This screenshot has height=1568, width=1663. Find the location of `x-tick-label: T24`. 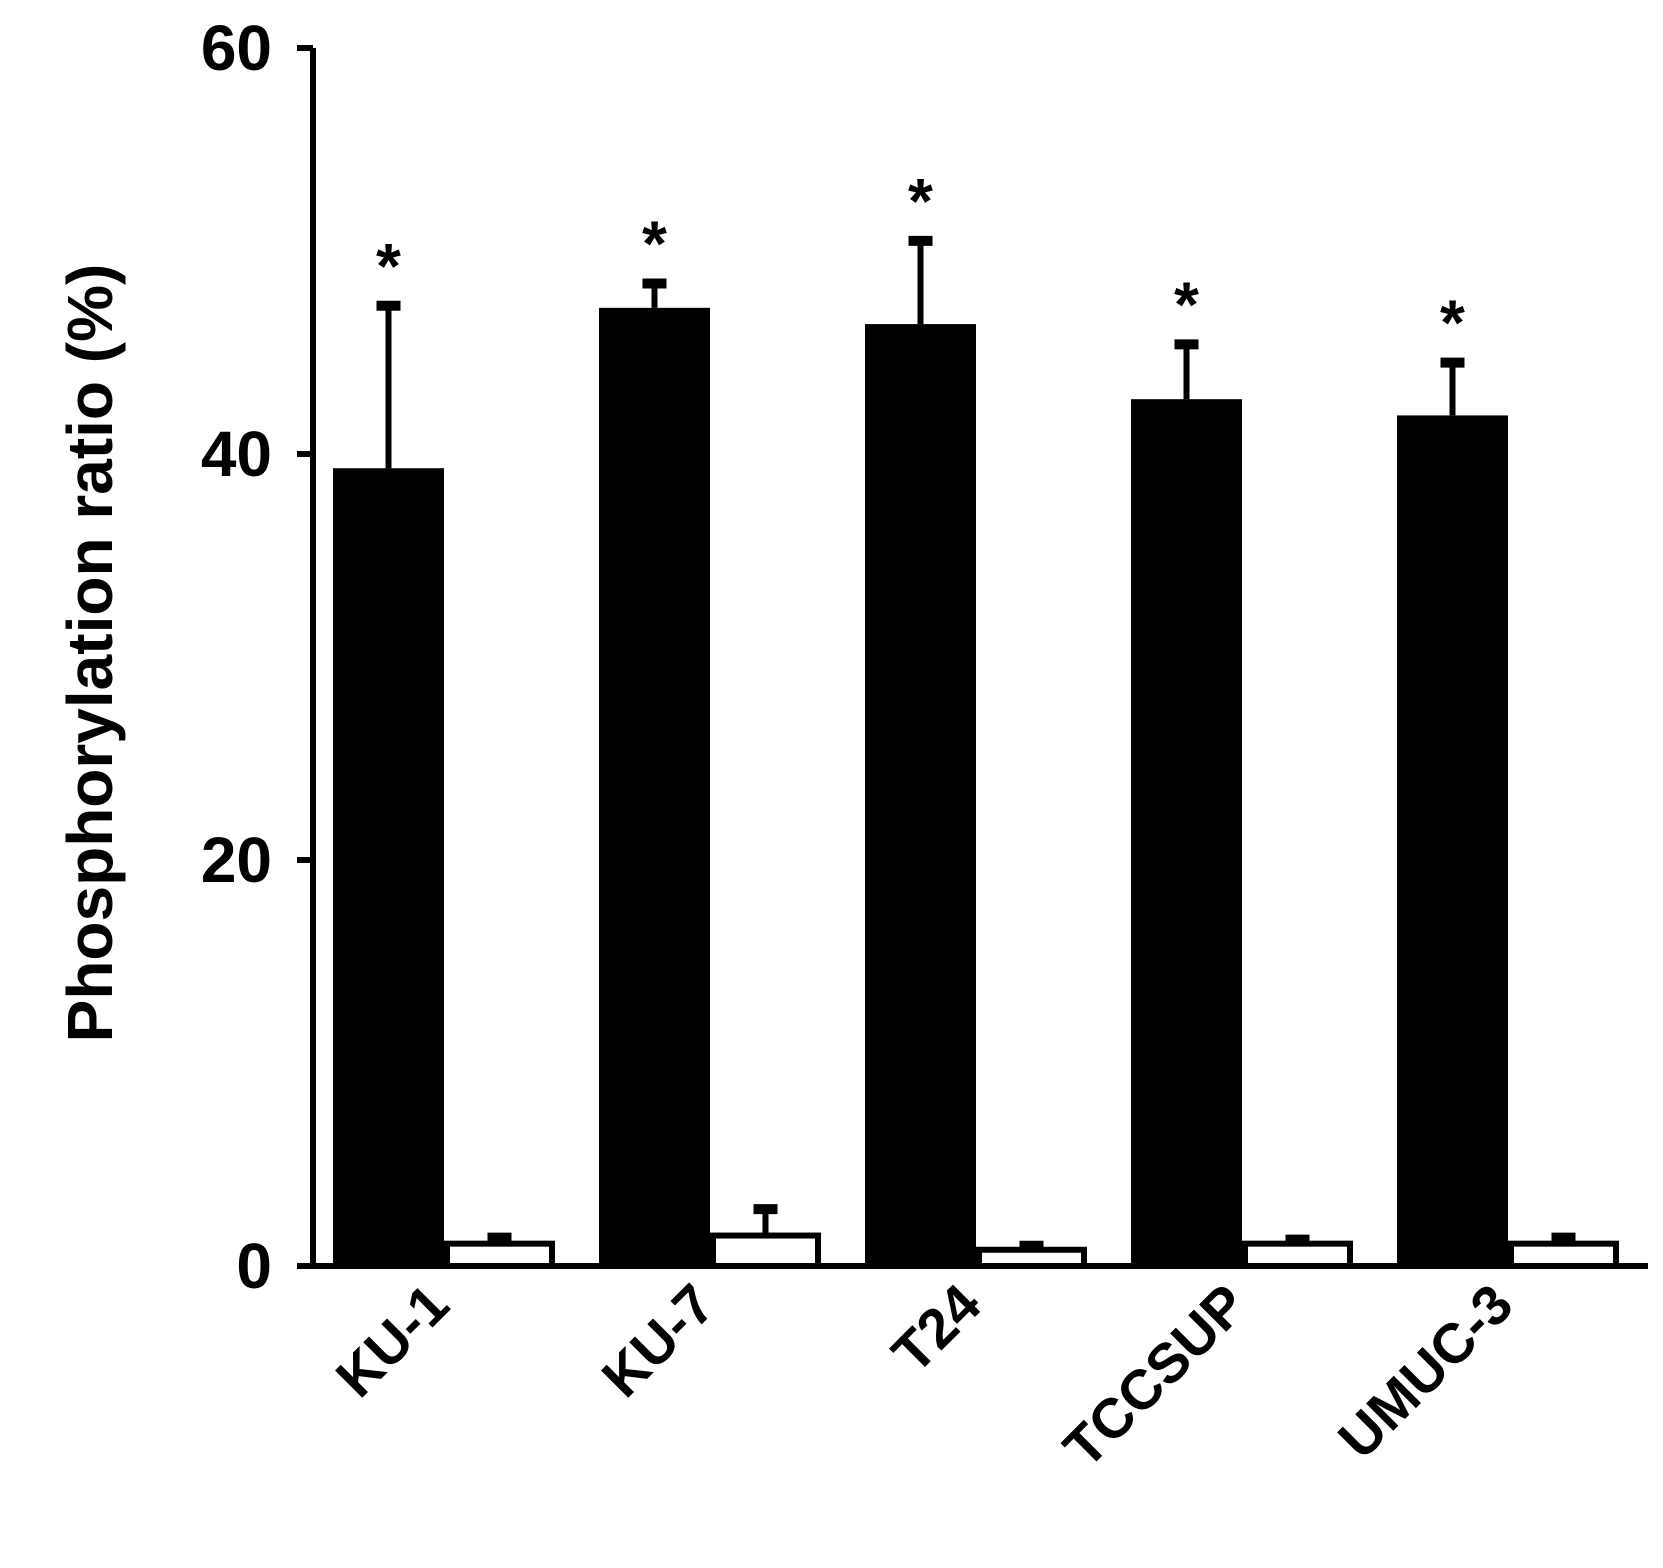

x-tick-label: T24 is located at coordinates (936, 1328).